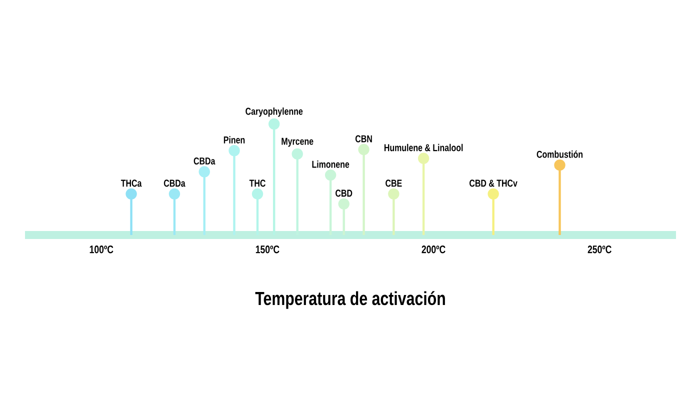 Image resolution: width=700 pixels, height=412 pixels. What do you see at coordinates (268, 250) in the screenshot?
I see `x-tick-label: 150ºC` at bounding box center [268, 250].